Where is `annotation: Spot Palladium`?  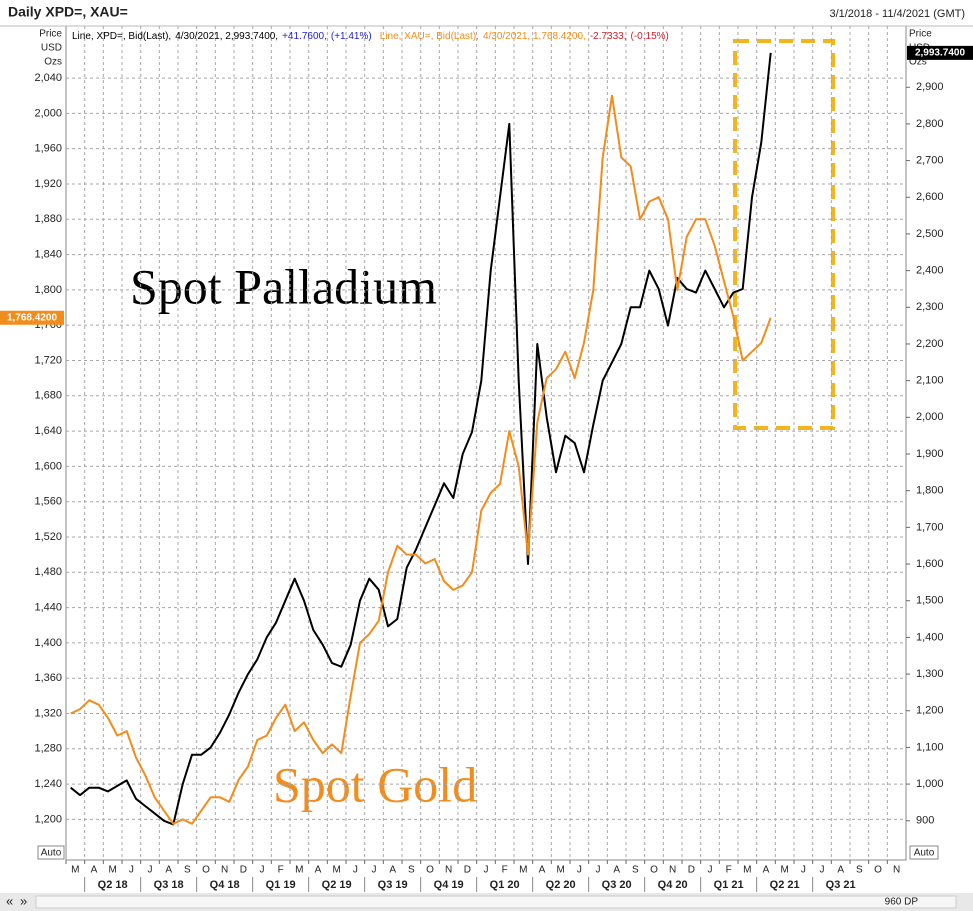
annotation: Spot Palladium is located at coordinates (283, 286).